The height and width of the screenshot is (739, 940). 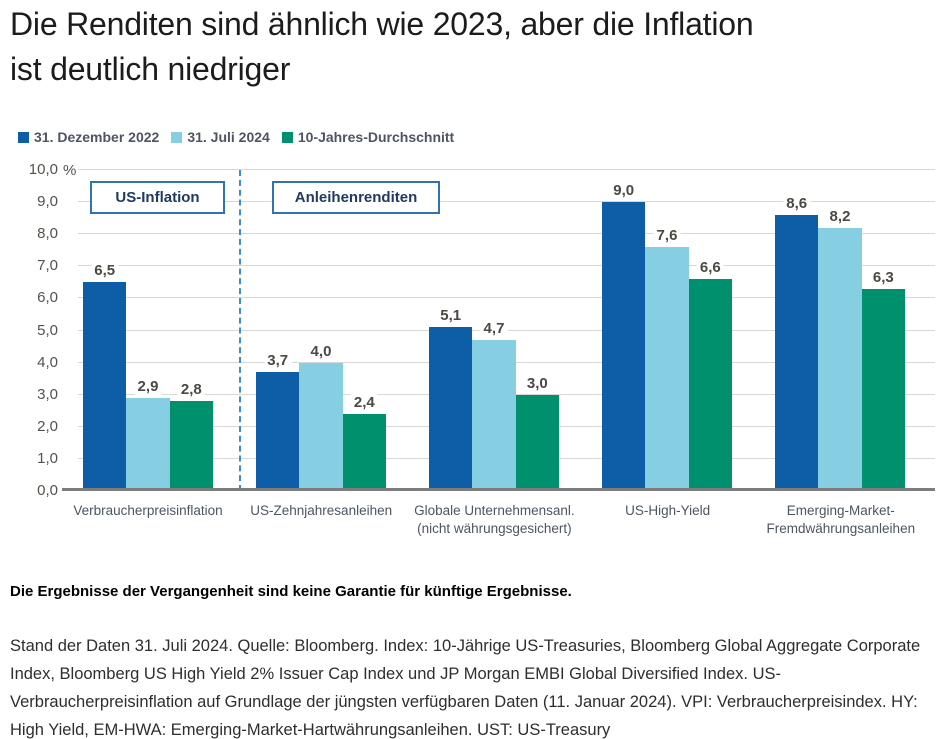 I want to click on y-tick-label: 3,0, so click(x=47, y=394).